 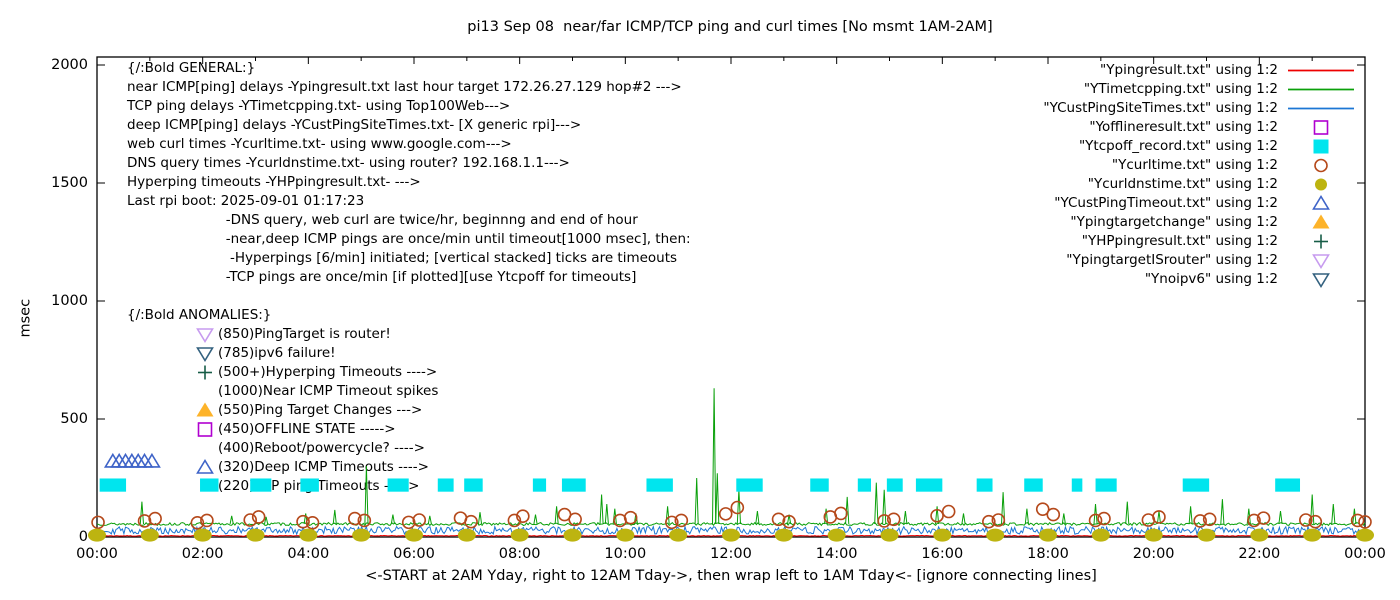 I want to click on y-tick-label: 1500, so click(x=69, y=183).